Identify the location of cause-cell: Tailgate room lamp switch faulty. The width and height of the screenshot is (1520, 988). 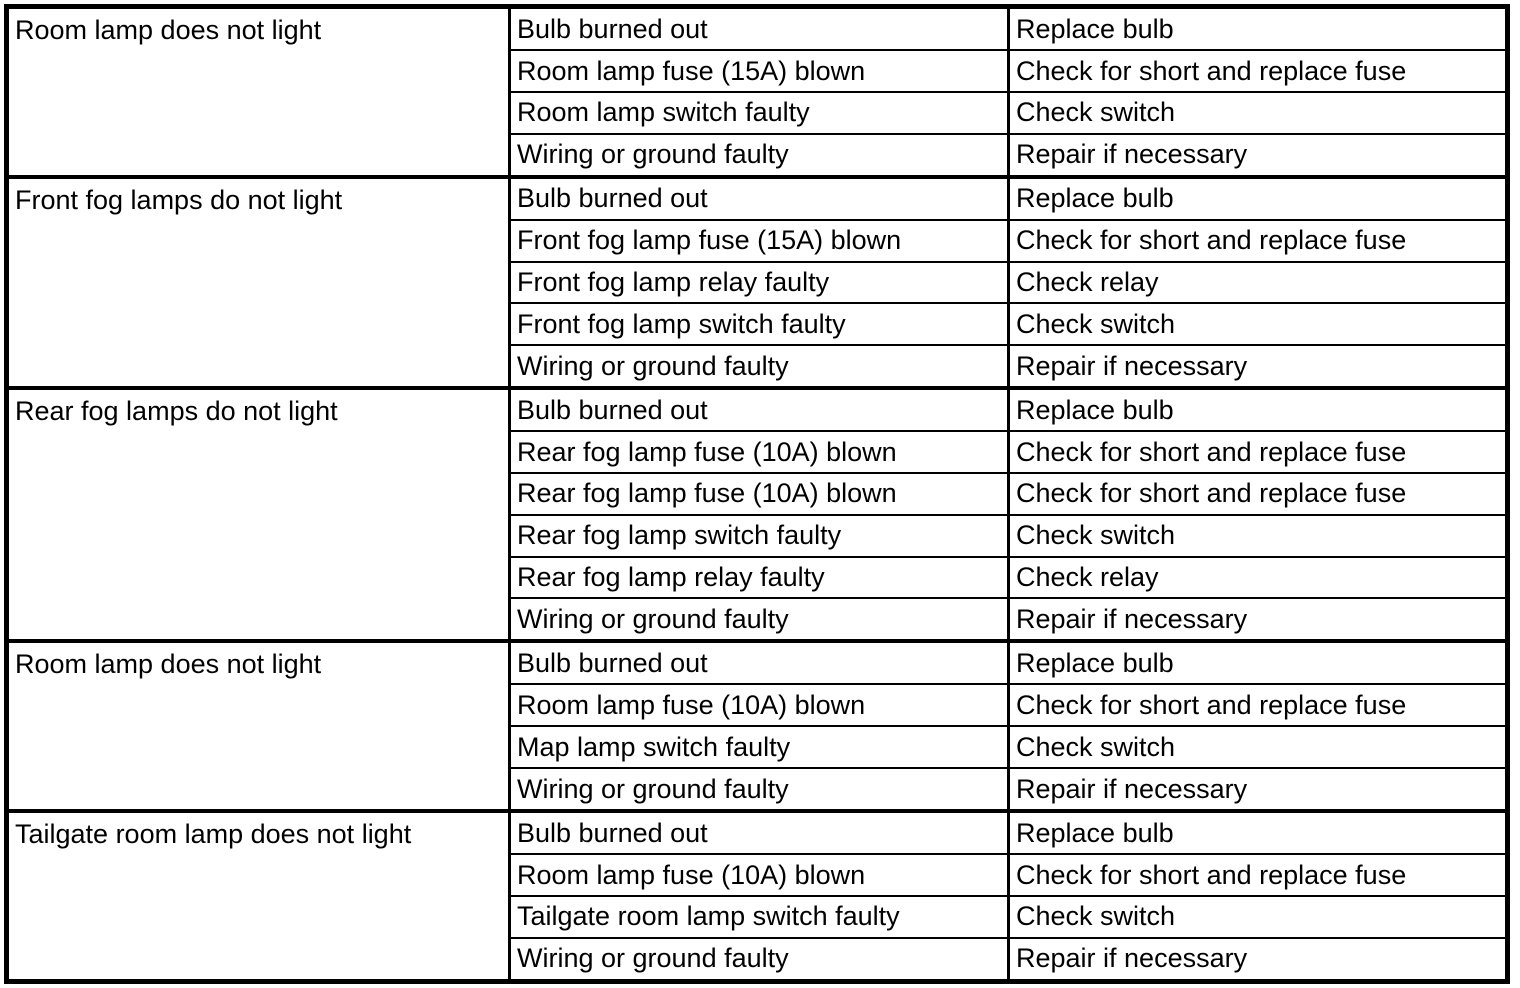
(759, 916).